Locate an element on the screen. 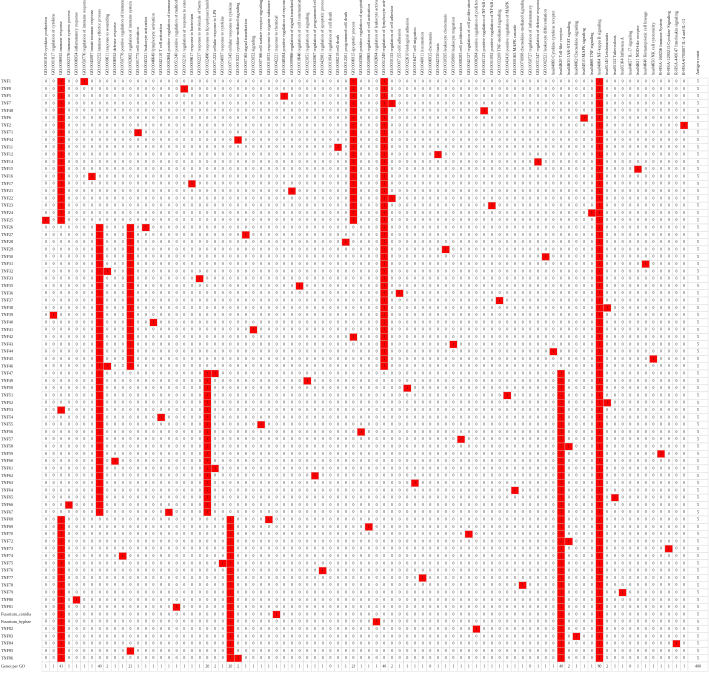 This screenshot has height=675, width=709. column-header: GO:0009611 response to wounding is located at coordinates (106, 44).